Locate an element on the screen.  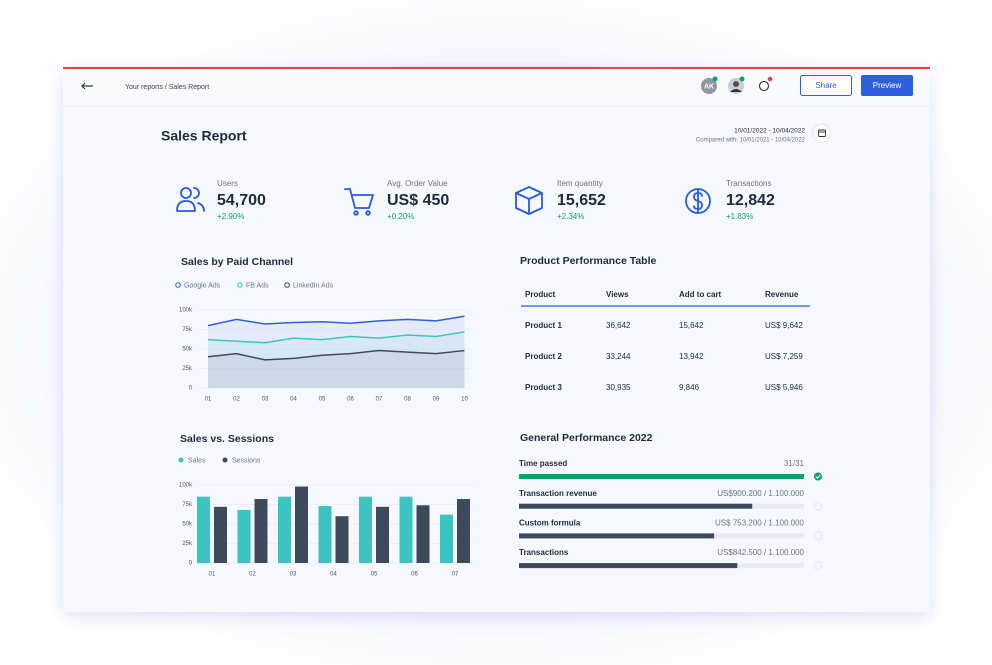
avatar-body is located at coordinates (736, 90).